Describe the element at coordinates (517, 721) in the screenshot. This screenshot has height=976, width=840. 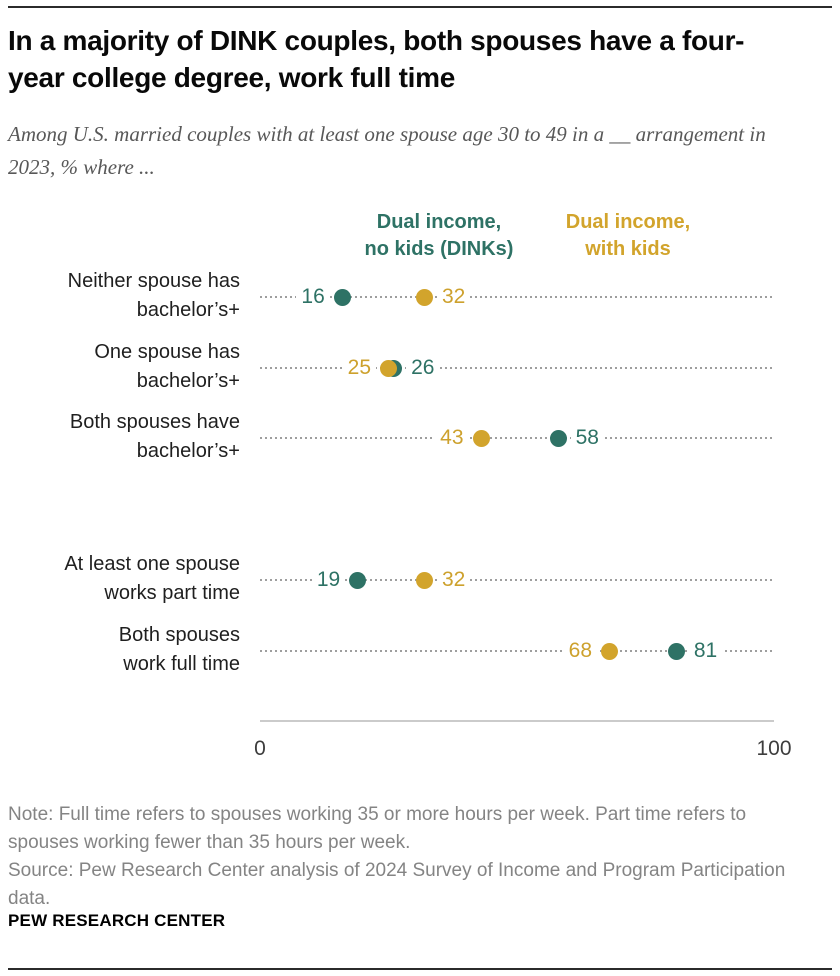
I see `x-axis-line` at that location.